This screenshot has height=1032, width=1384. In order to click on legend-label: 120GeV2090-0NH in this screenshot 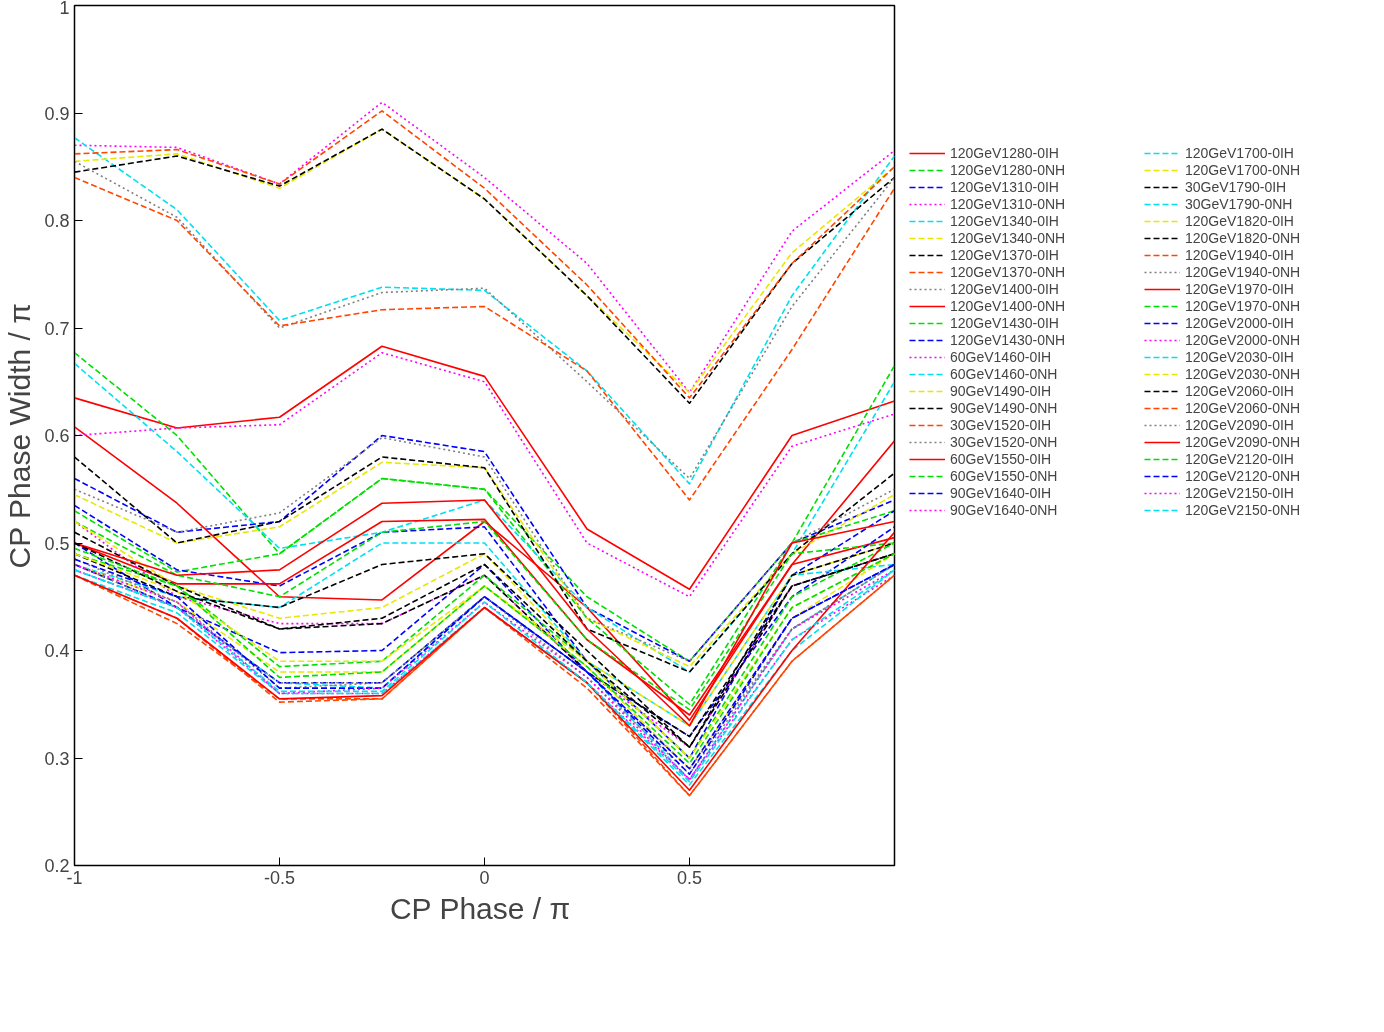, I will do `click(1243, 442)`.